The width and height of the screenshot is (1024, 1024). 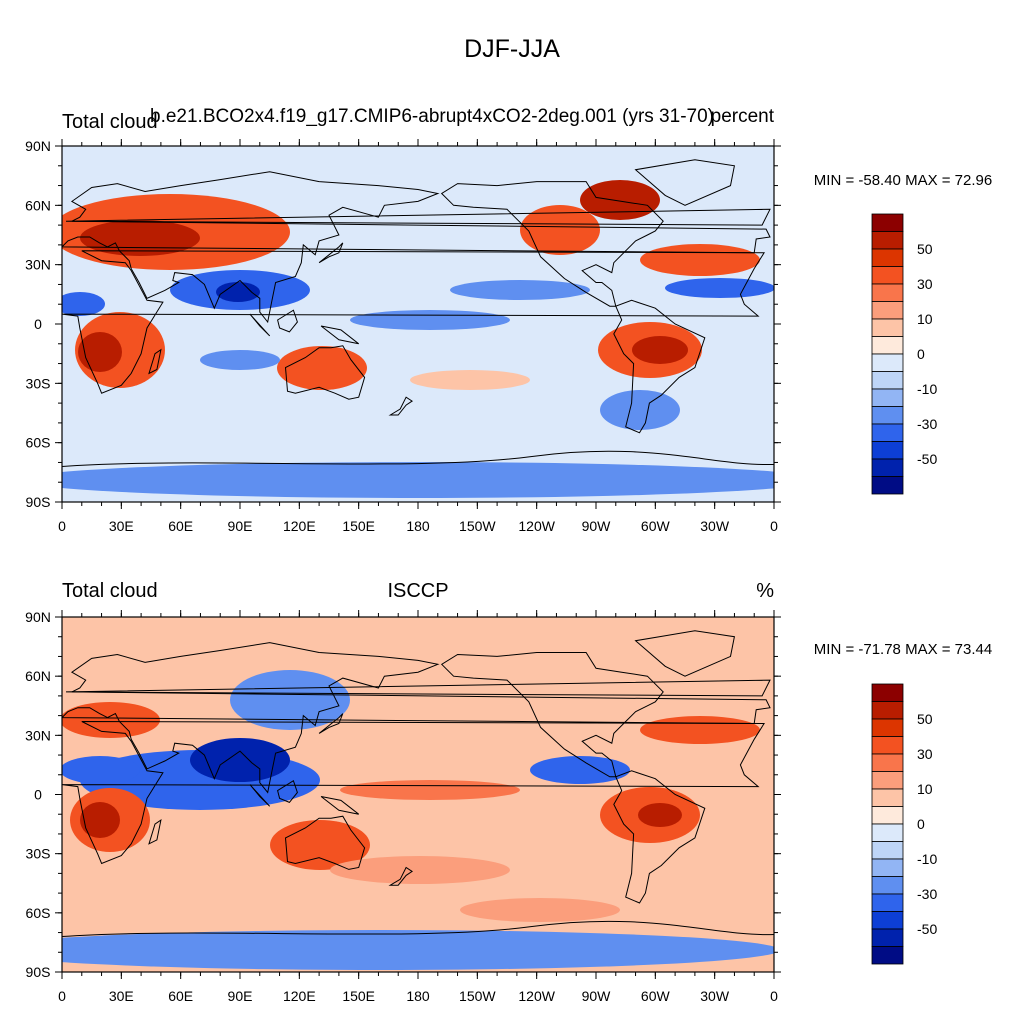 What do you see at coordinates (418, 929) in the screenshot?
I see `antarctica-coastline` at bounding box center [418, 929].